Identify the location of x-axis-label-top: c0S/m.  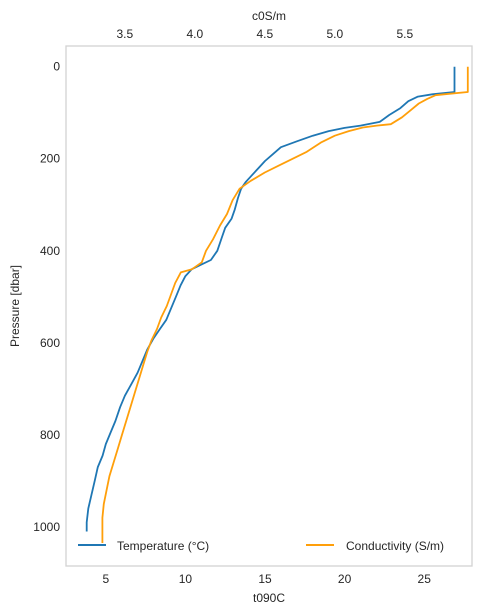
(269, 16).